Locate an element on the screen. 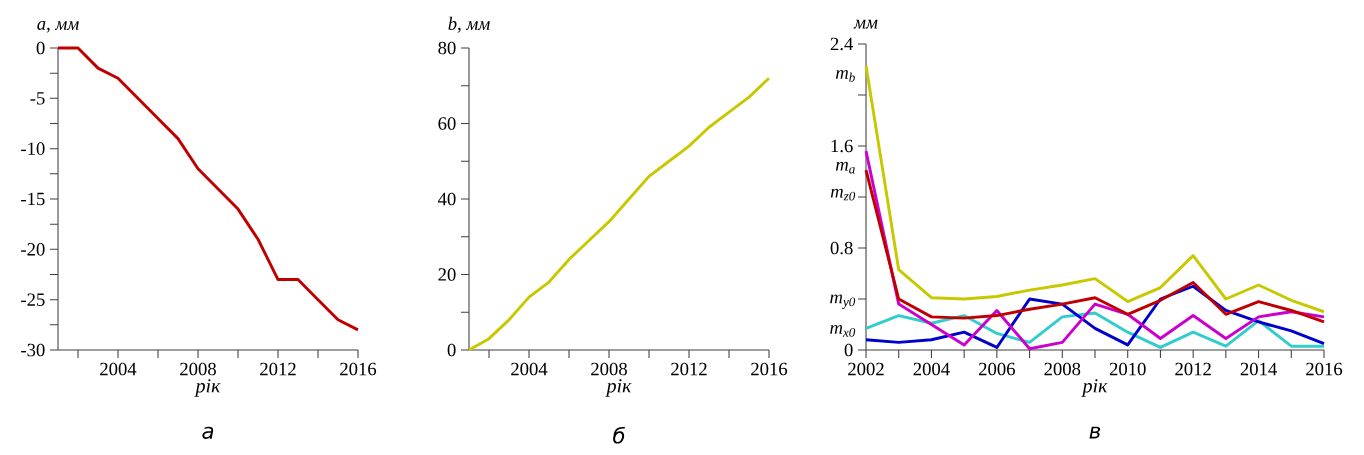  line-series is located at coordinates (1095, 246).